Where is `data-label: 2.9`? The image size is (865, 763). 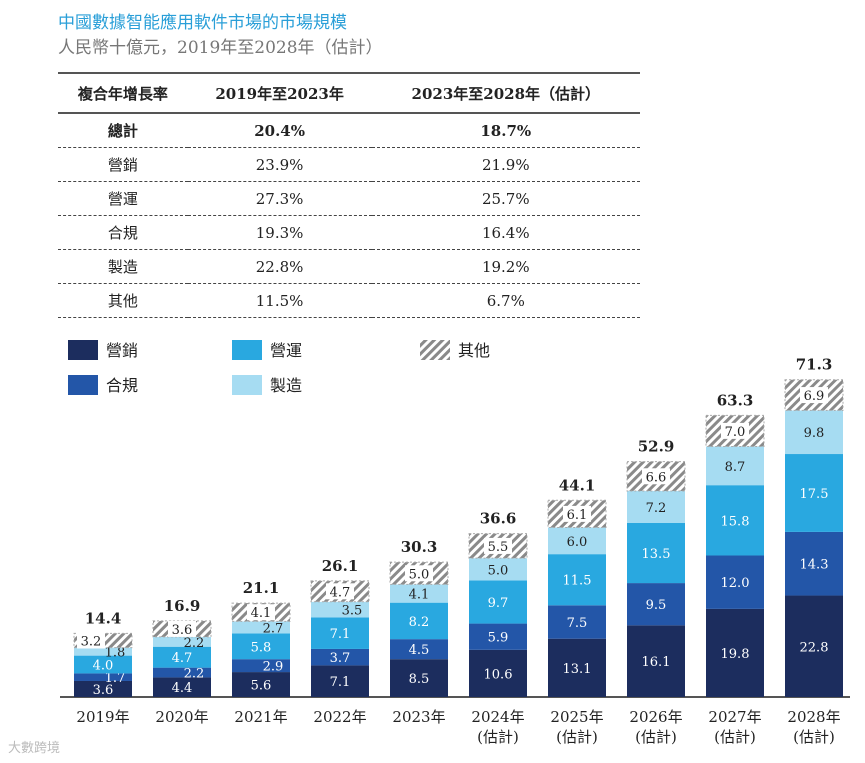 data-label: 2.9 is located at coordinates (273, 667).